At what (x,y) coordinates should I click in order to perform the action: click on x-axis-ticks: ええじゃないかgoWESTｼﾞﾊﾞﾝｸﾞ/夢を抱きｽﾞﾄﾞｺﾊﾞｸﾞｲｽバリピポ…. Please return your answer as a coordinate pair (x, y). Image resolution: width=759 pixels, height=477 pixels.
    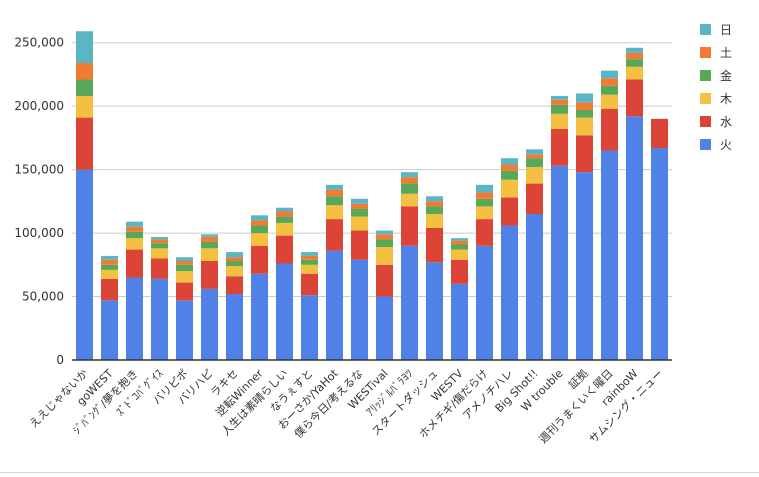
    Looking at the image, I should click on (346, 406).